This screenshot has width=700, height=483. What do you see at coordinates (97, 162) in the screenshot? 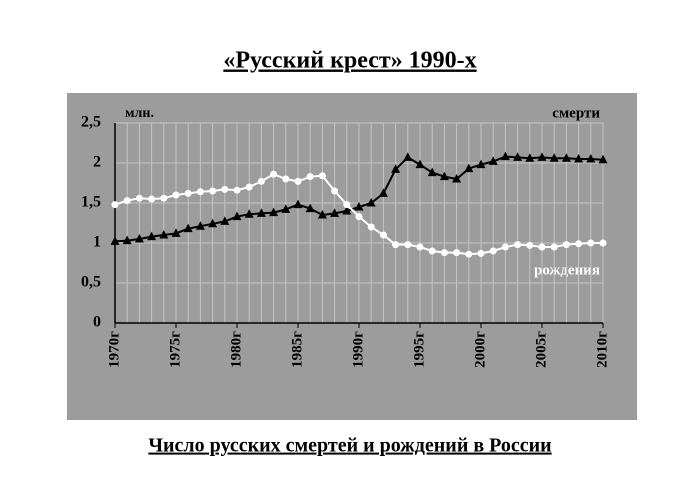
I see `y-tick-label: 2` at bounding box center [97, 162].